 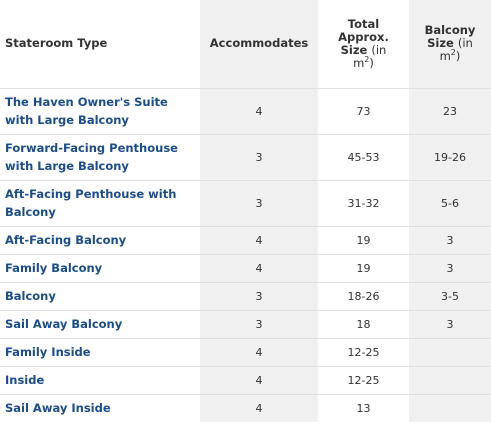 What do you see at coordinates (363, 156) in the screenshot?
I see `total-size-cell: 45-53` at bounding box center [363, 156].